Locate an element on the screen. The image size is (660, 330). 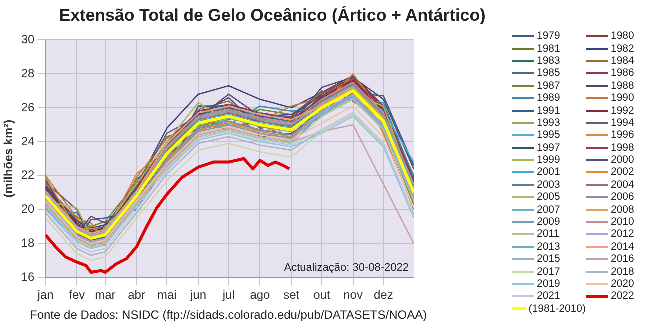
legend-label: (1981-2010) is located at coordinates (557, 308).